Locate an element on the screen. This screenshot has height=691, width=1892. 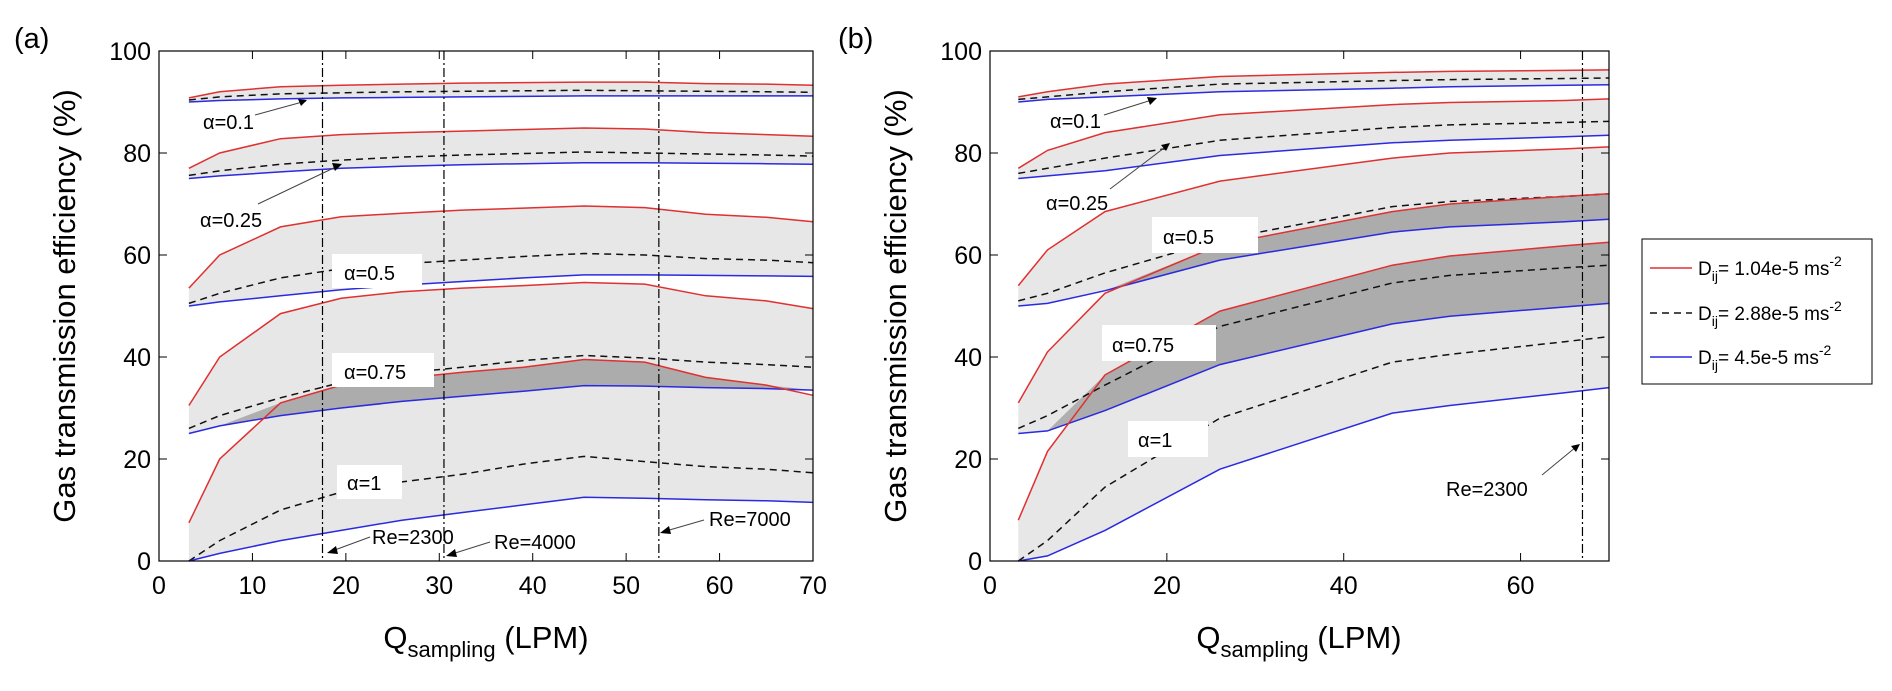
y-axis-label: Gas transmission efficiency (%) is located at coordinates (64, 306).